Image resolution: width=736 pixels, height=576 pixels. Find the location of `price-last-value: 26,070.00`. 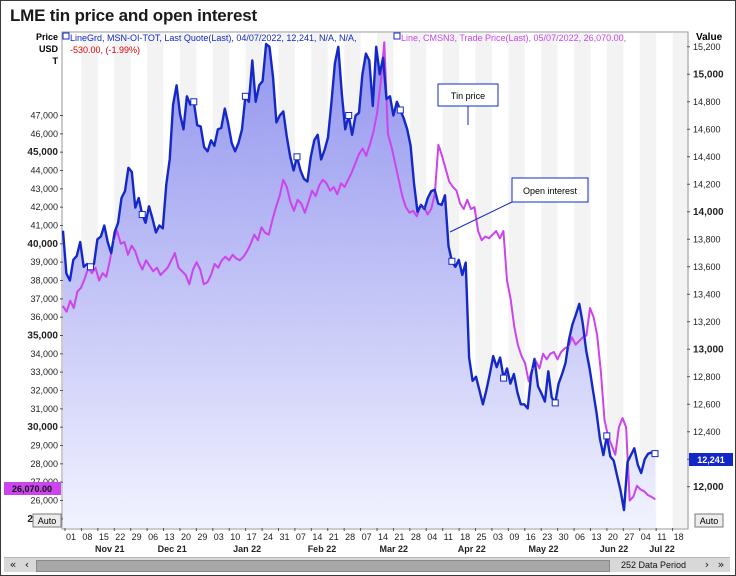

price-last-value: 26,070.00 is located at coordinates (32, 489).